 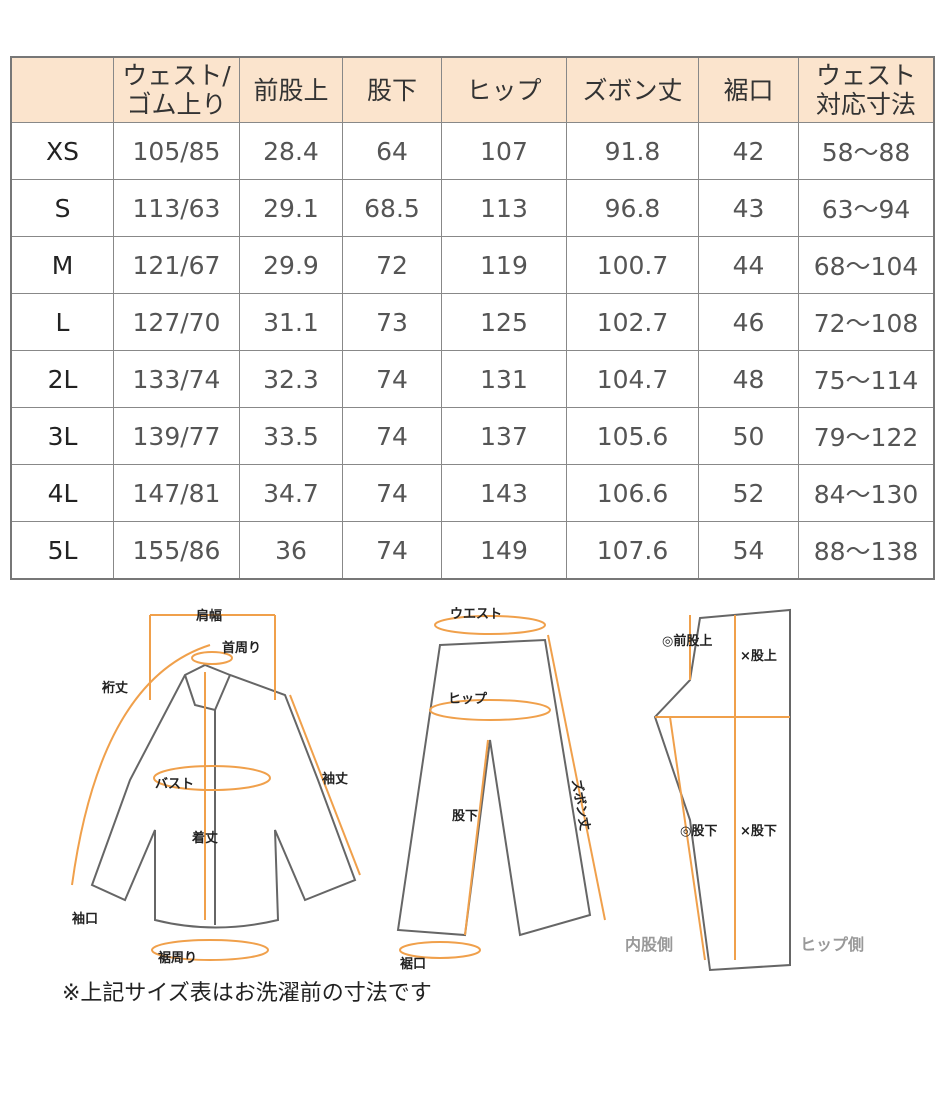 What do you see at coordinates (176, 151) in the screenshot?
I see `table-cell: 105/85` at bounding box center [176, 151].